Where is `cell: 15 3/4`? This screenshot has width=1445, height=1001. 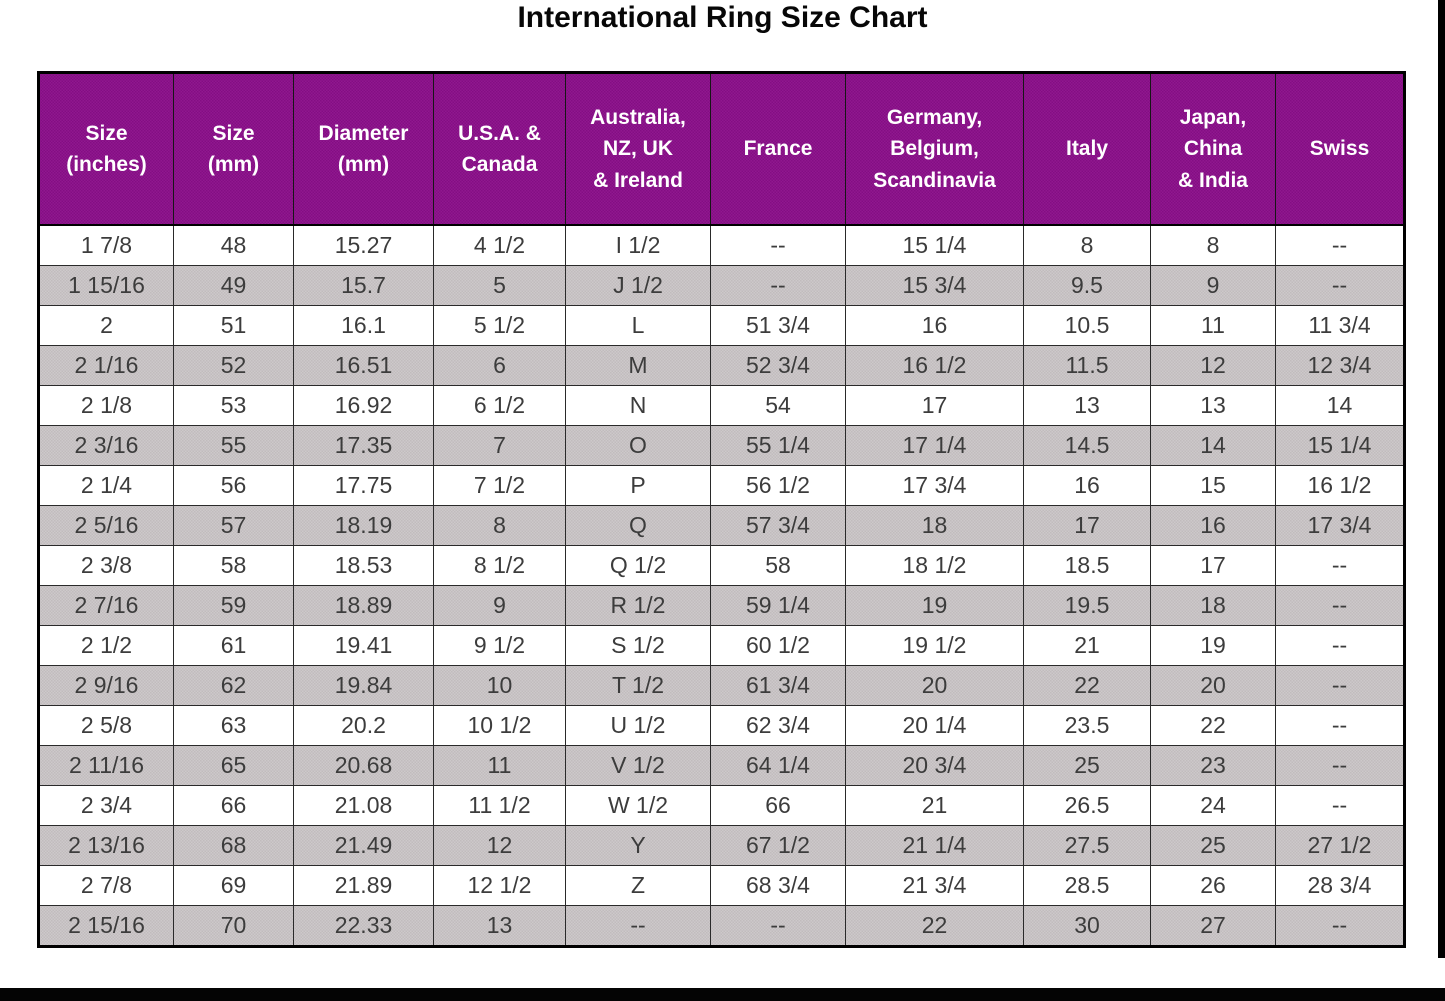 cell: 15 3/4 is located at coordinates (934, 285).